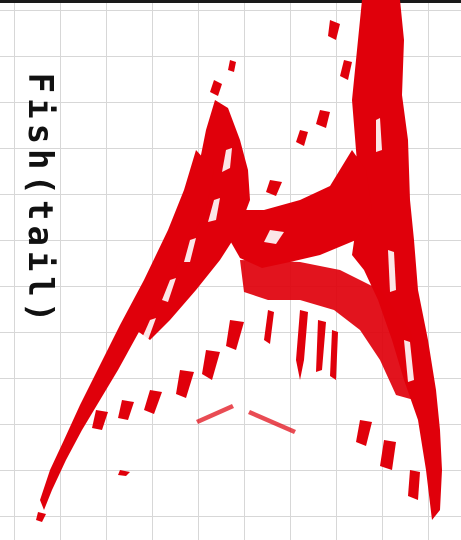 The image size is (461, 540). Describe the element at coordinates (40, 200) in the screenshot. I see `page-title: Fish(tail)` at that location.